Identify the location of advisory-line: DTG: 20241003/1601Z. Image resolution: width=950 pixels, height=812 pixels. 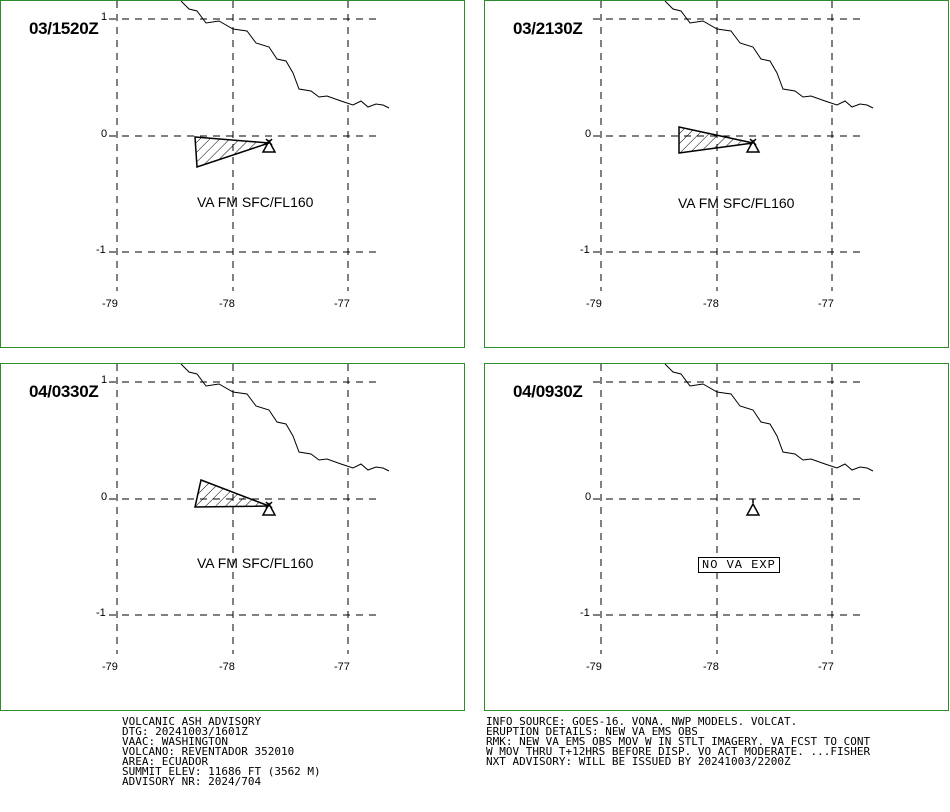
(185, 731).